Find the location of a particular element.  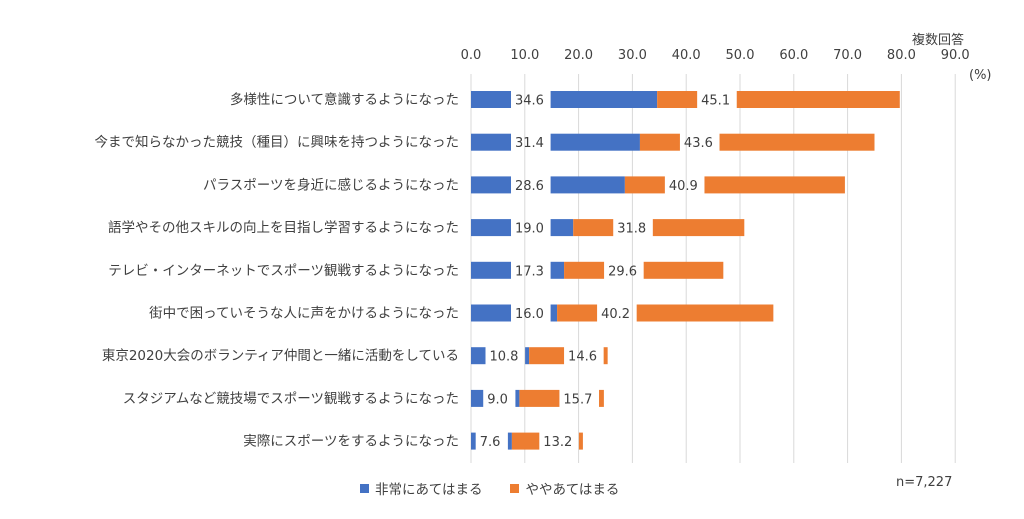

multiple-answer-note: 複数回答 is located at coordinates (938, 40).